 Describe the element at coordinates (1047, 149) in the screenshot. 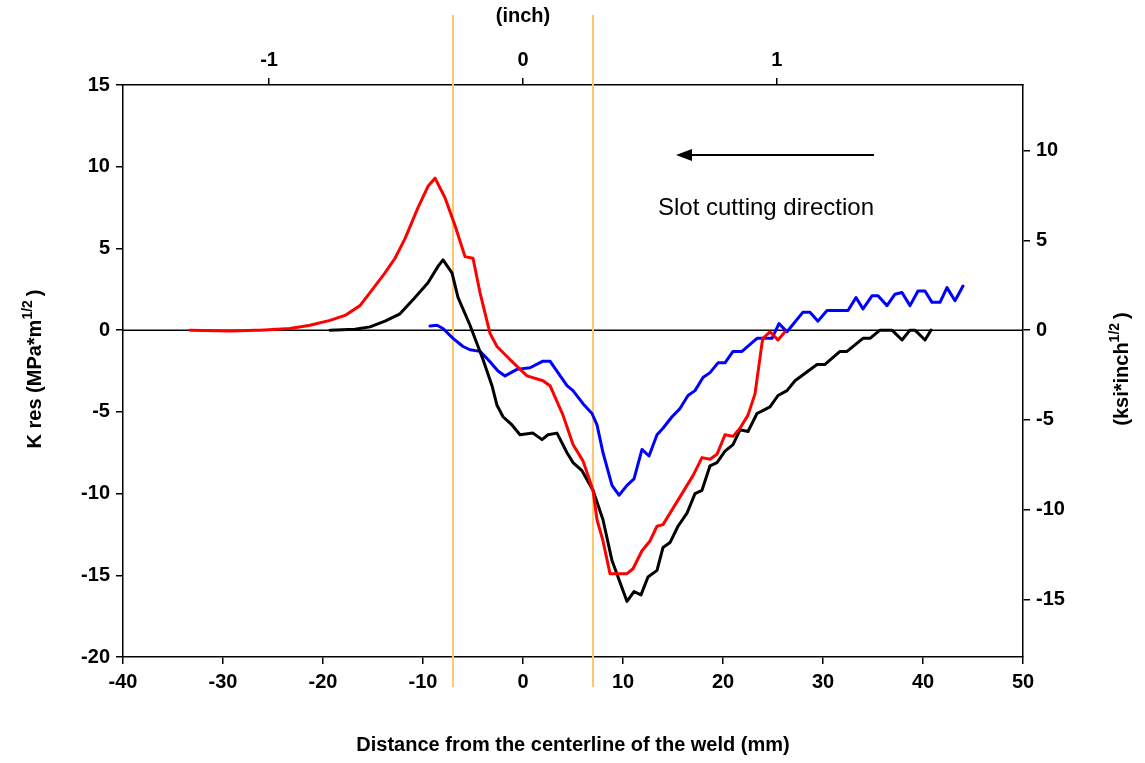

I see `y2-tick-label: 10` at that location.